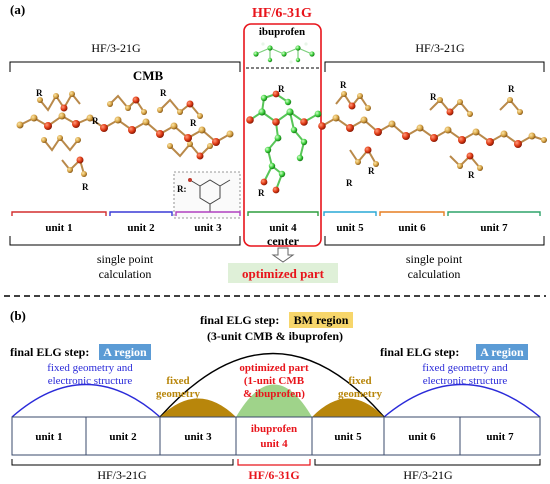  I want to click on b-unit-7-label: unit 7, so click(500, 437).